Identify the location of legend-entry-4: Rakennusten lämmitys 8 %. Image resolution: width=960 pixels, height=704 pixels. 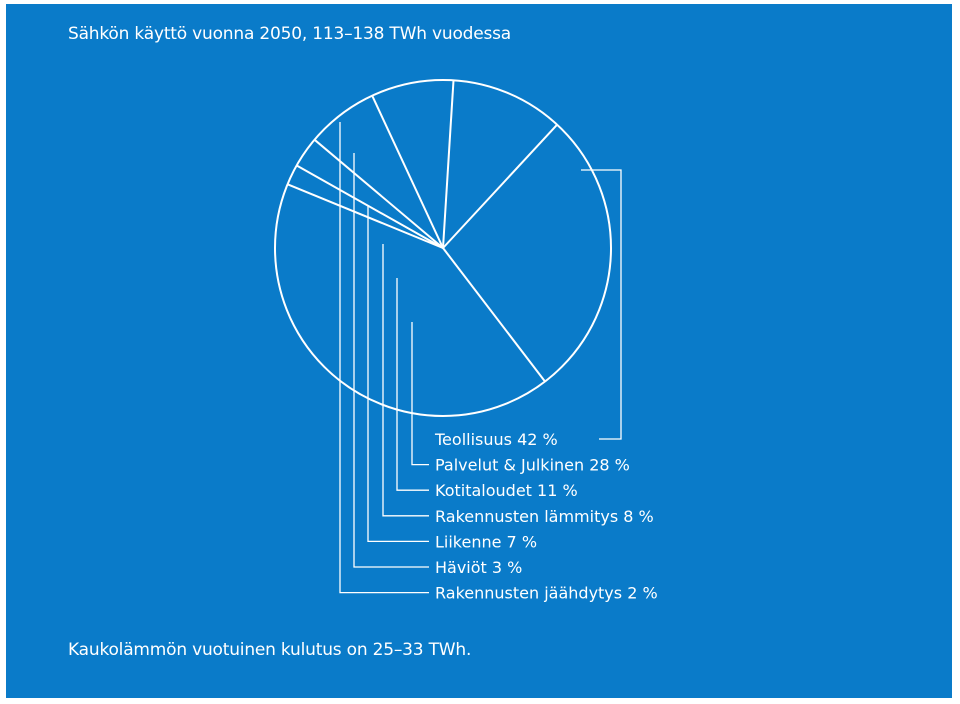
(544, 516).